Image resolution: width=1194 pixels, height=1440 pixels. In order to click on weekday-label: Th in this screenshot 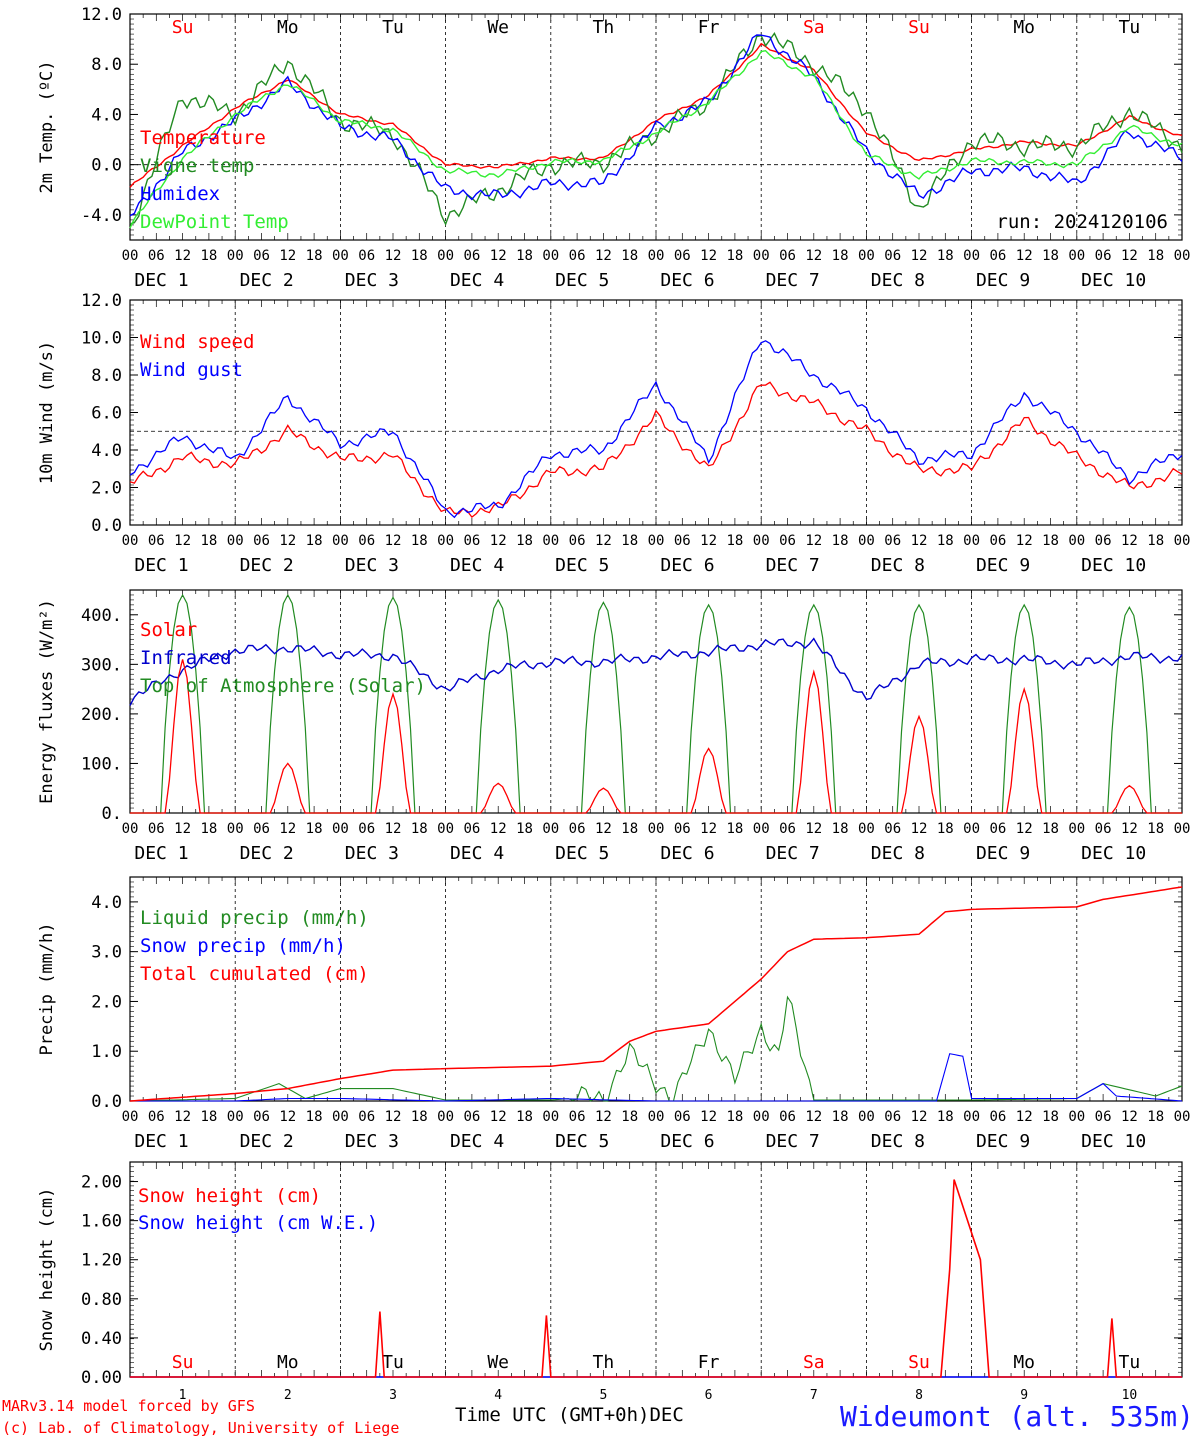, I will do `click(604, 27)`.